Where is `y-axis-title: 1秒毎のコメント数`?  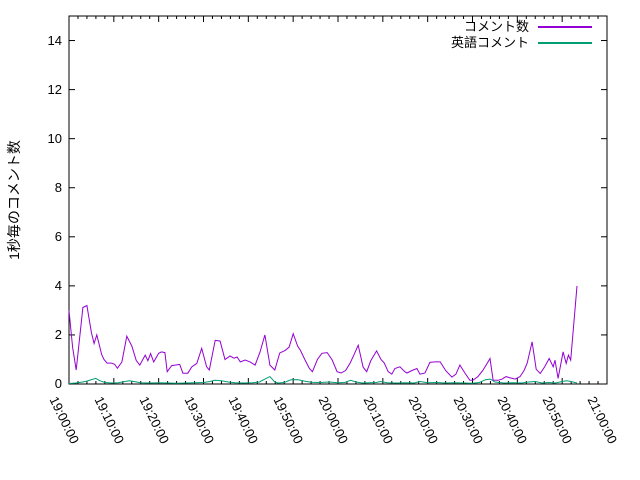
y-axis-title: 1秒毎のコメント数 is located at coordinates (14, 200).